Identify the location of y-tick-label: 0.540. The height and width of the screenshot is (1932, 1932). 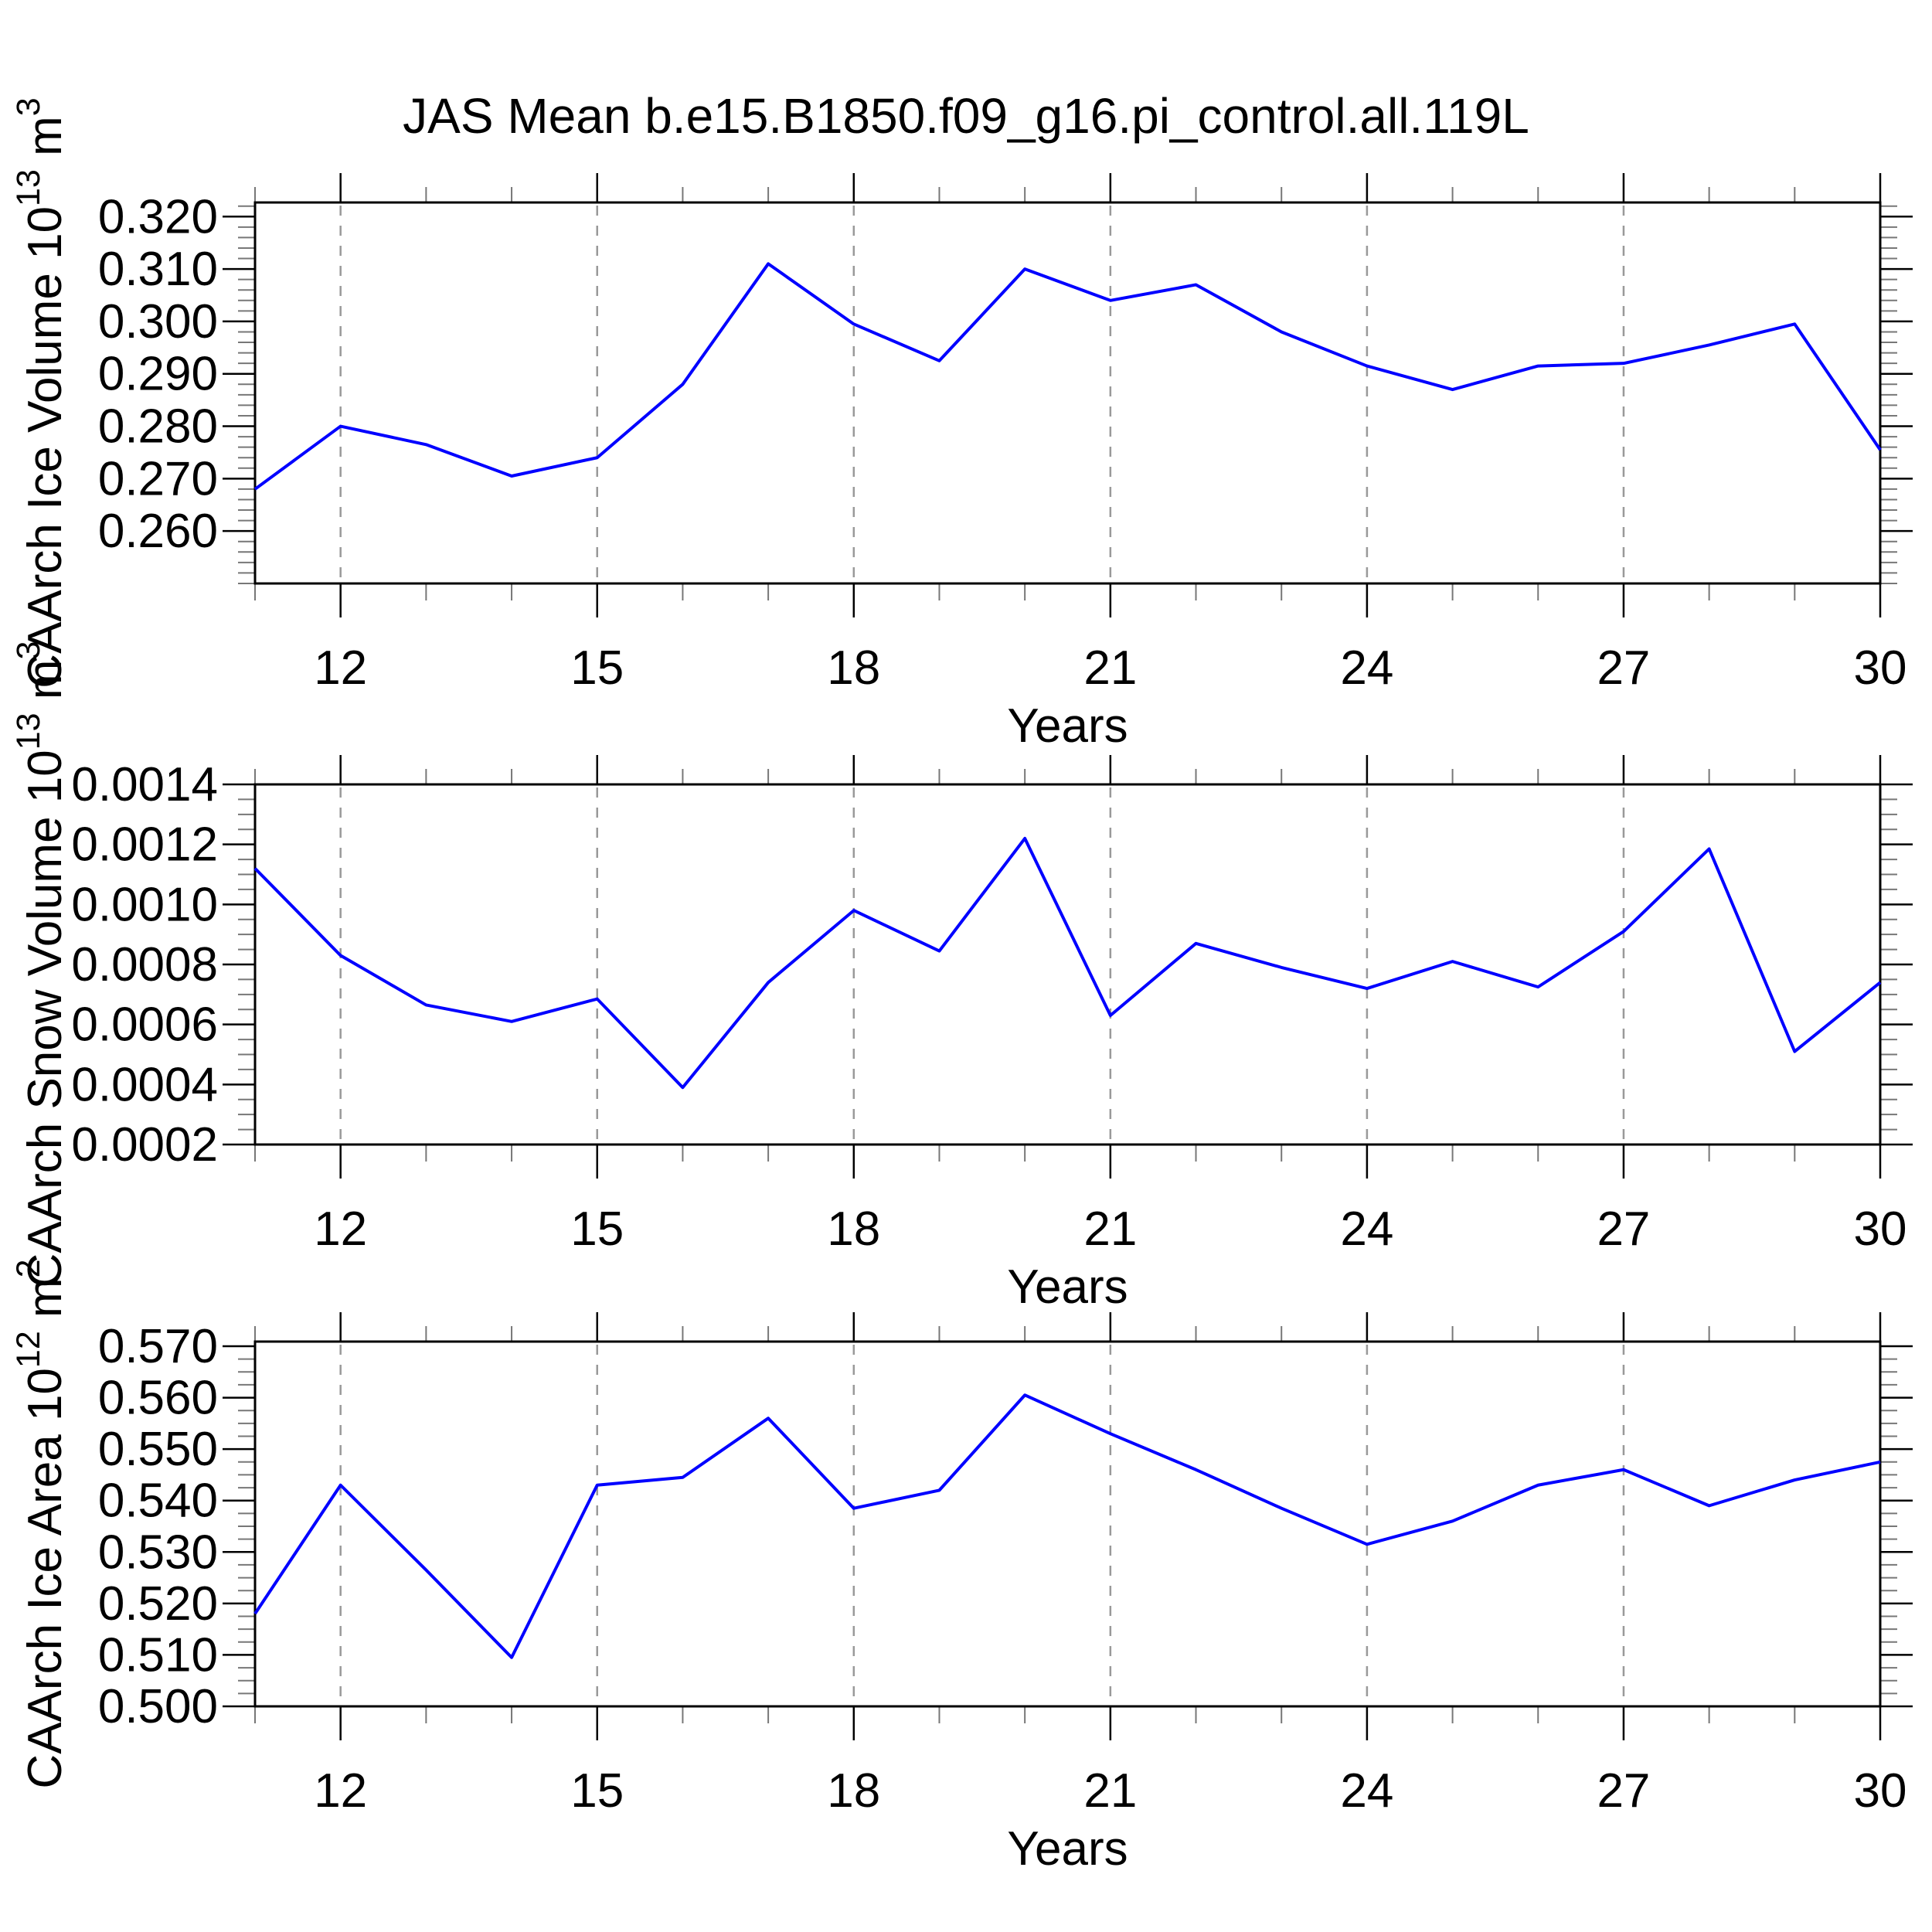
(158, 1501).